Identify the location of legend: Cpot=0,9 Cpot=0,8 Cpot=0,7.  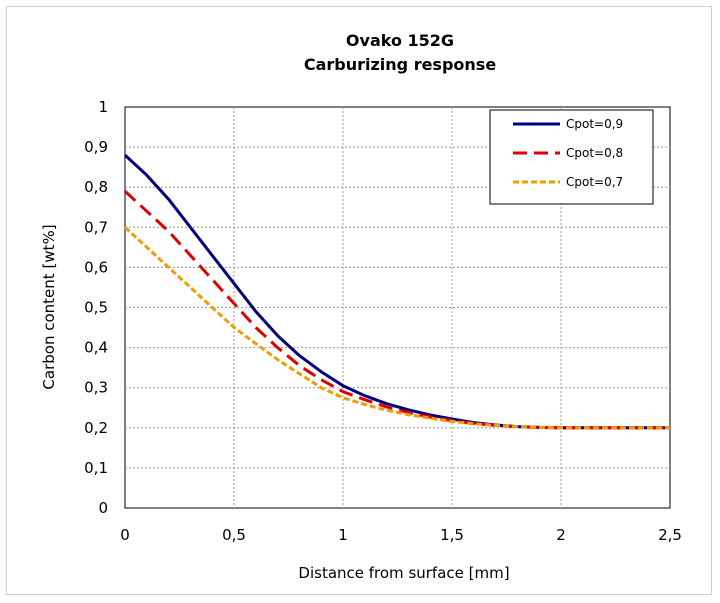
(571, 157).